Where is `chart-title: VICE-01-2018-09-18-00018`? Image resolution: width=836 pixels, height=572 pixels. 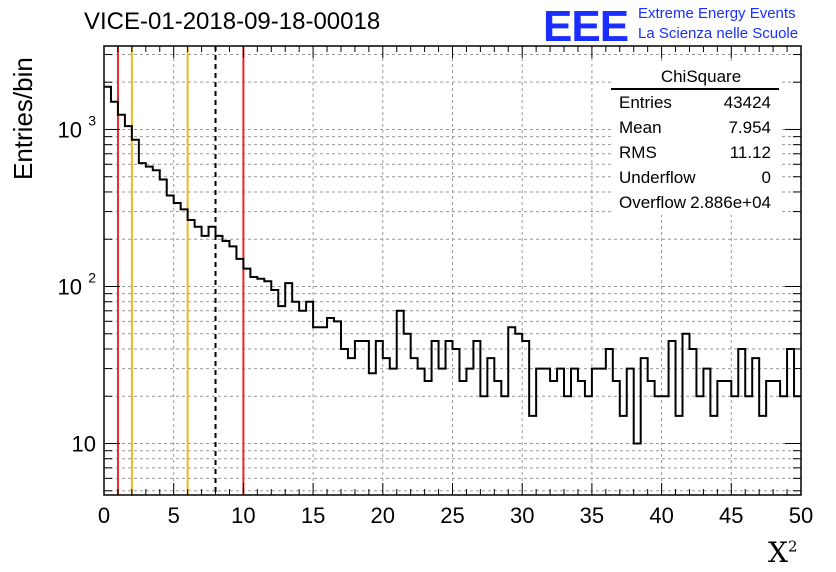 chart-title: VICE-01-2018-09-18-00018 is located at coordinates (232, 21).